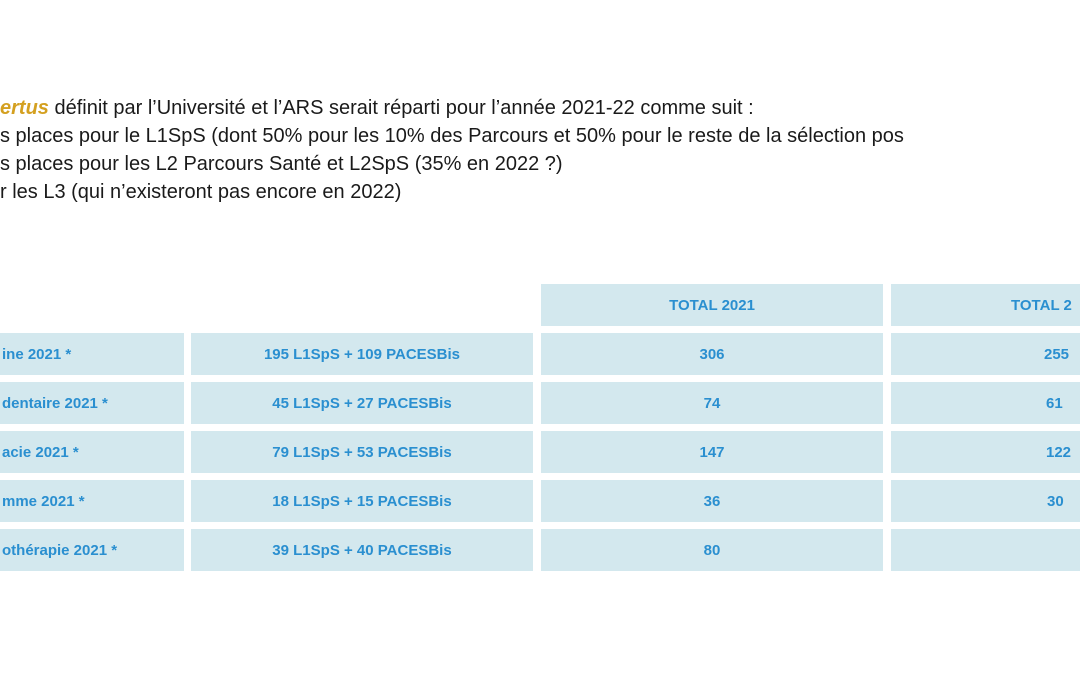 This screenshot has height=675, width=1080. Describe the element at coordinates (985, 452) in the screenshot. I see `row-total-next: 122` at that location.